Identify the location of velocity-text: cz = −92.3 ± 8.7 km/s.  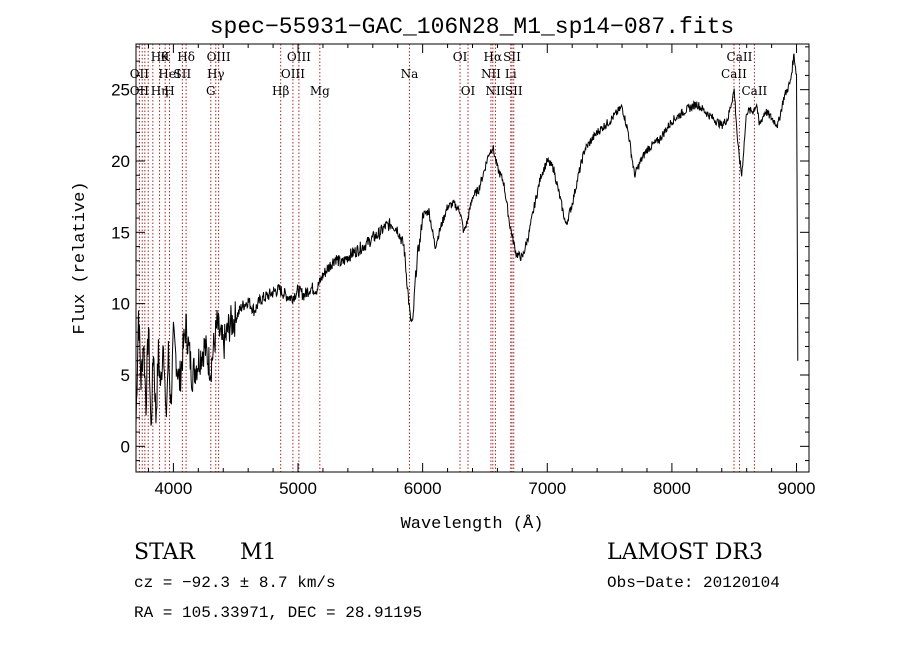
(235, 583).